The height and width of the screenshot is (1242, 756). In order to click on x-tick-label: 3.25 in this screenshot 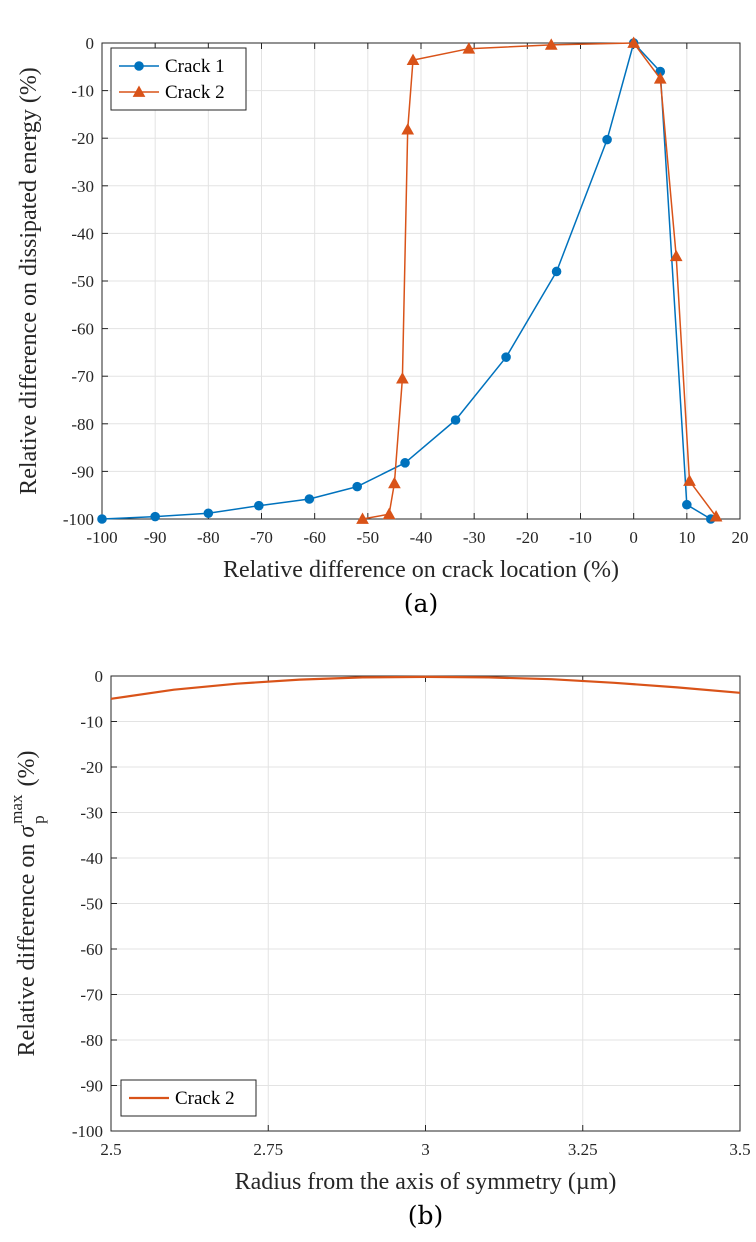, I will do `click(583, 1149)`.